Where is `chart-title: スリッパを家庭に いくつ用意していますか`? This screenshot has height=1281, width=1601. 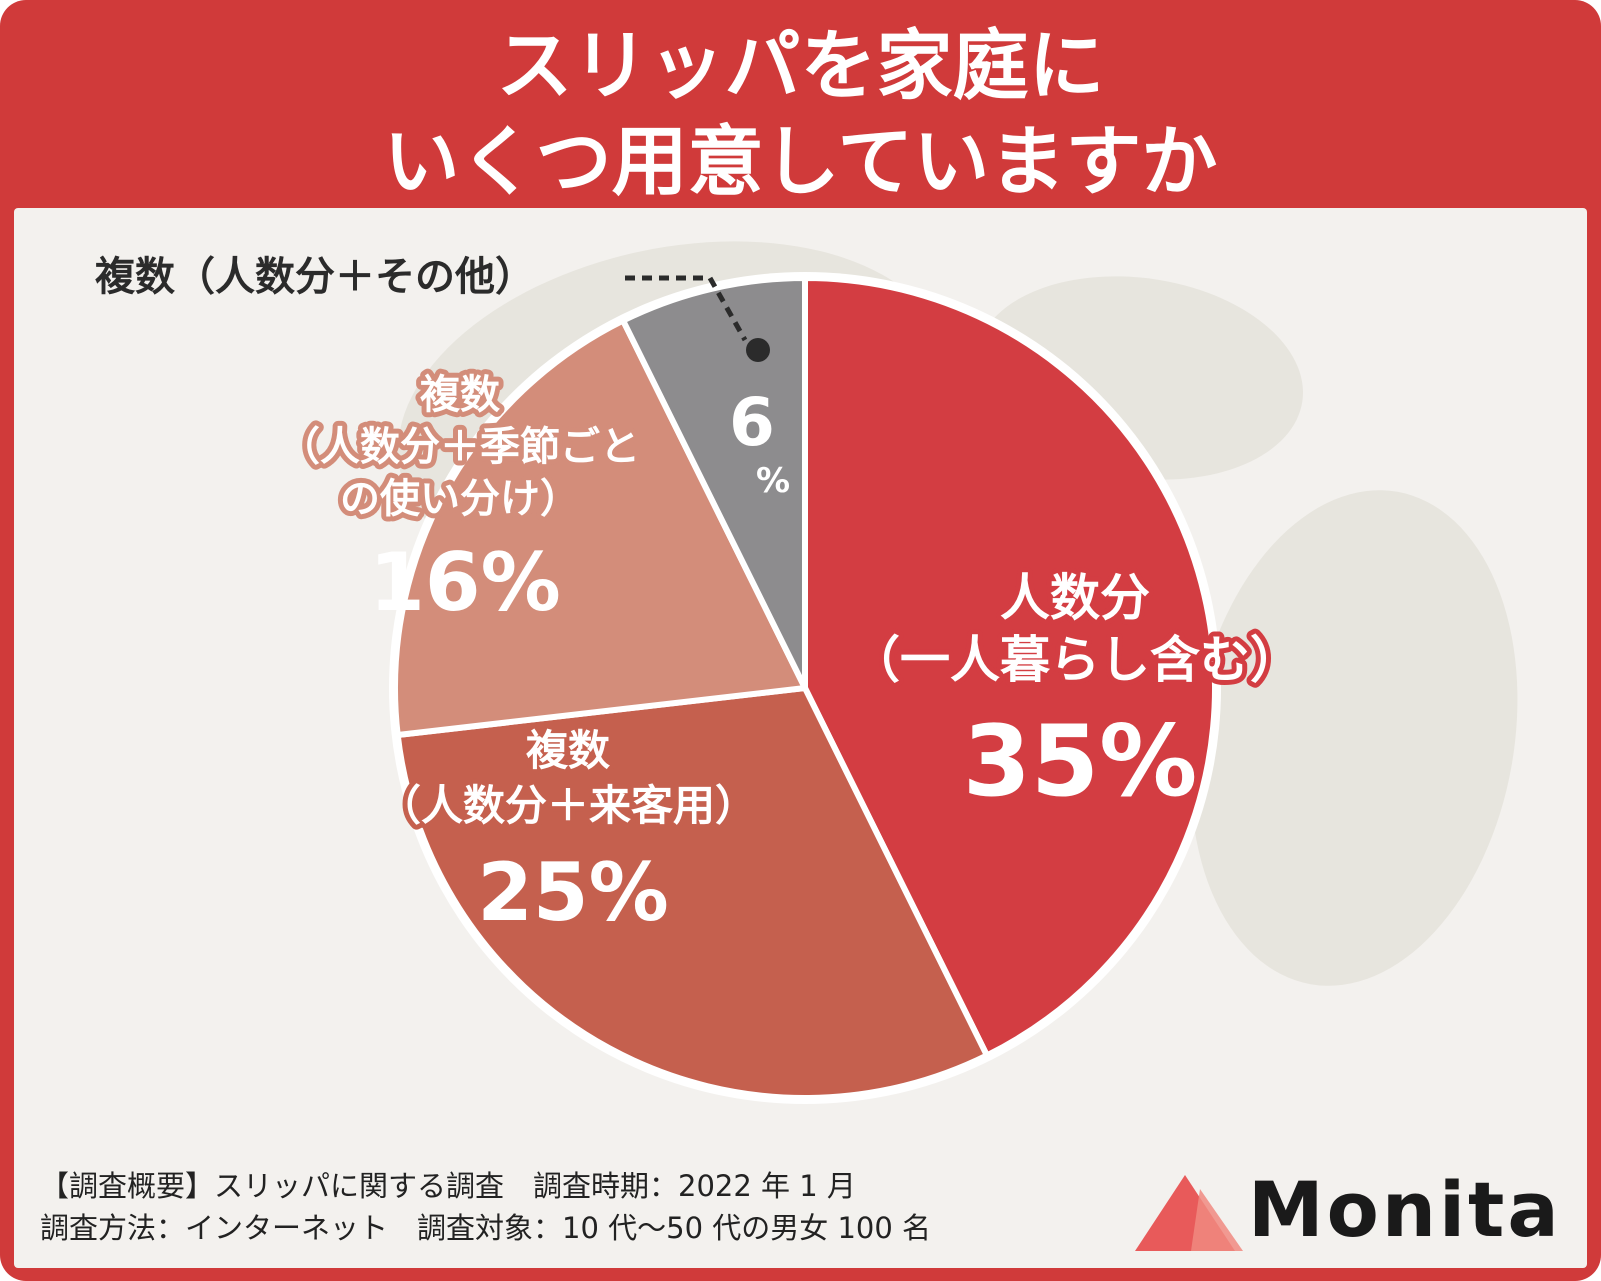
chart-title: スリッパを家庭に いくつ用意していますか is located at coordinates (800, 114).